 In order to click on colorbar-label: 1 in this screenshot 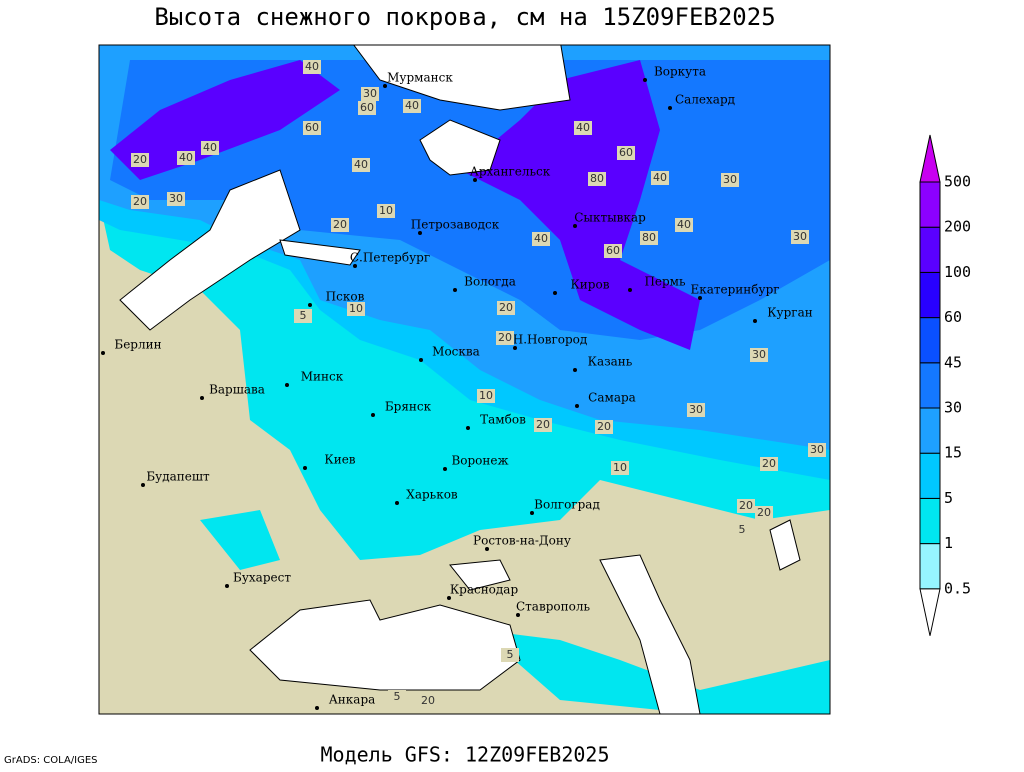, I will do `click(948, 543)`.